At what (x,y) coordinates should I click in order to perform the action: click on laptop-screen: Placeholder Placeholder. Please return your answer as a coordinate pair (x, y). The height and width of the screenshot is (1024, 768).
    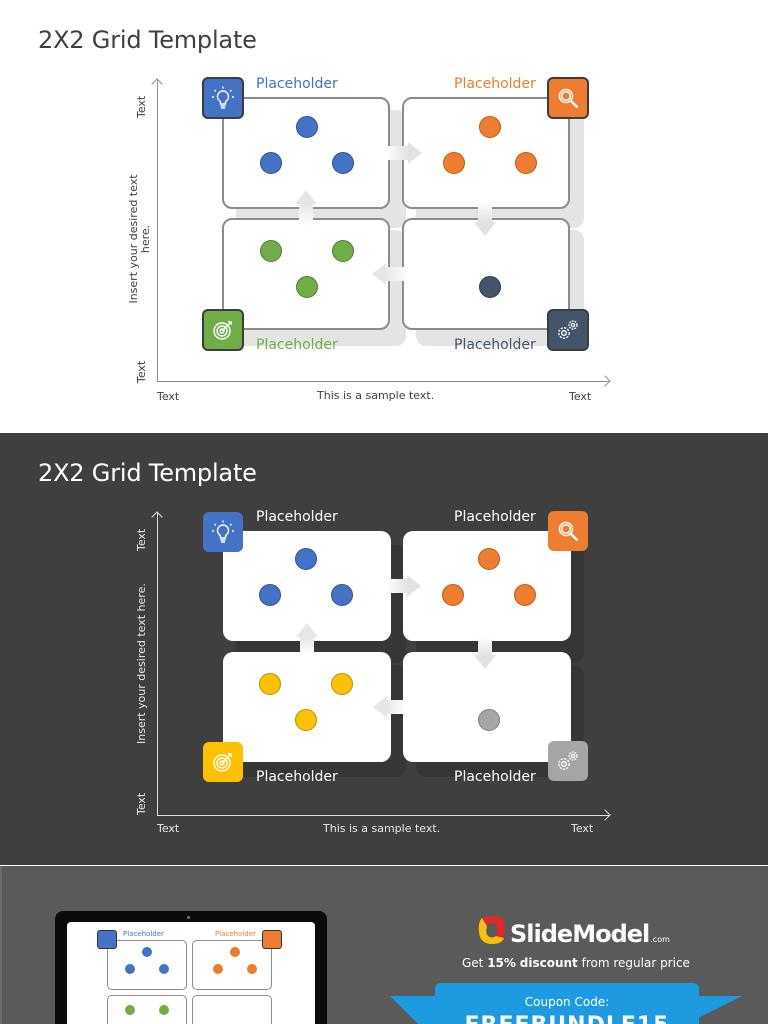
    Looking at the image, I should click on (191, 973).